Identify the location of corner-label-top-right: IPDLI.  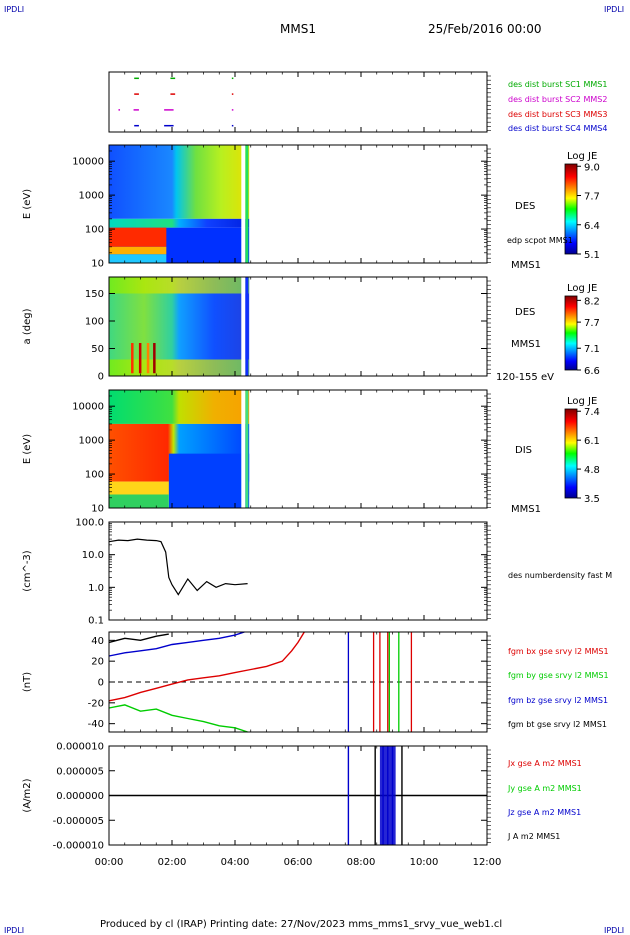
(614, 9).